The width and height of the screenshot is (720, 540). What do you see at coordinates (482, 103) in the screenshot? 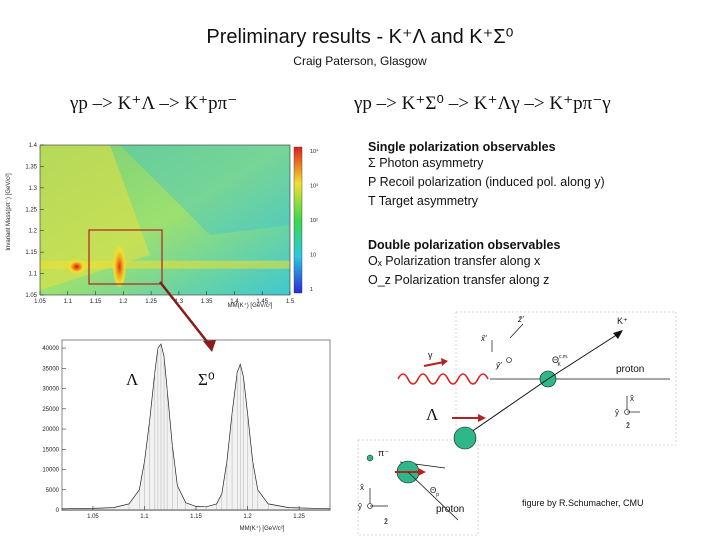
I see `reaction-sigma: γp –> K⁺Σ⁰ –> K⁺Λγ –> K⁺pπ⁻γ` at bounding box center [482, 103].